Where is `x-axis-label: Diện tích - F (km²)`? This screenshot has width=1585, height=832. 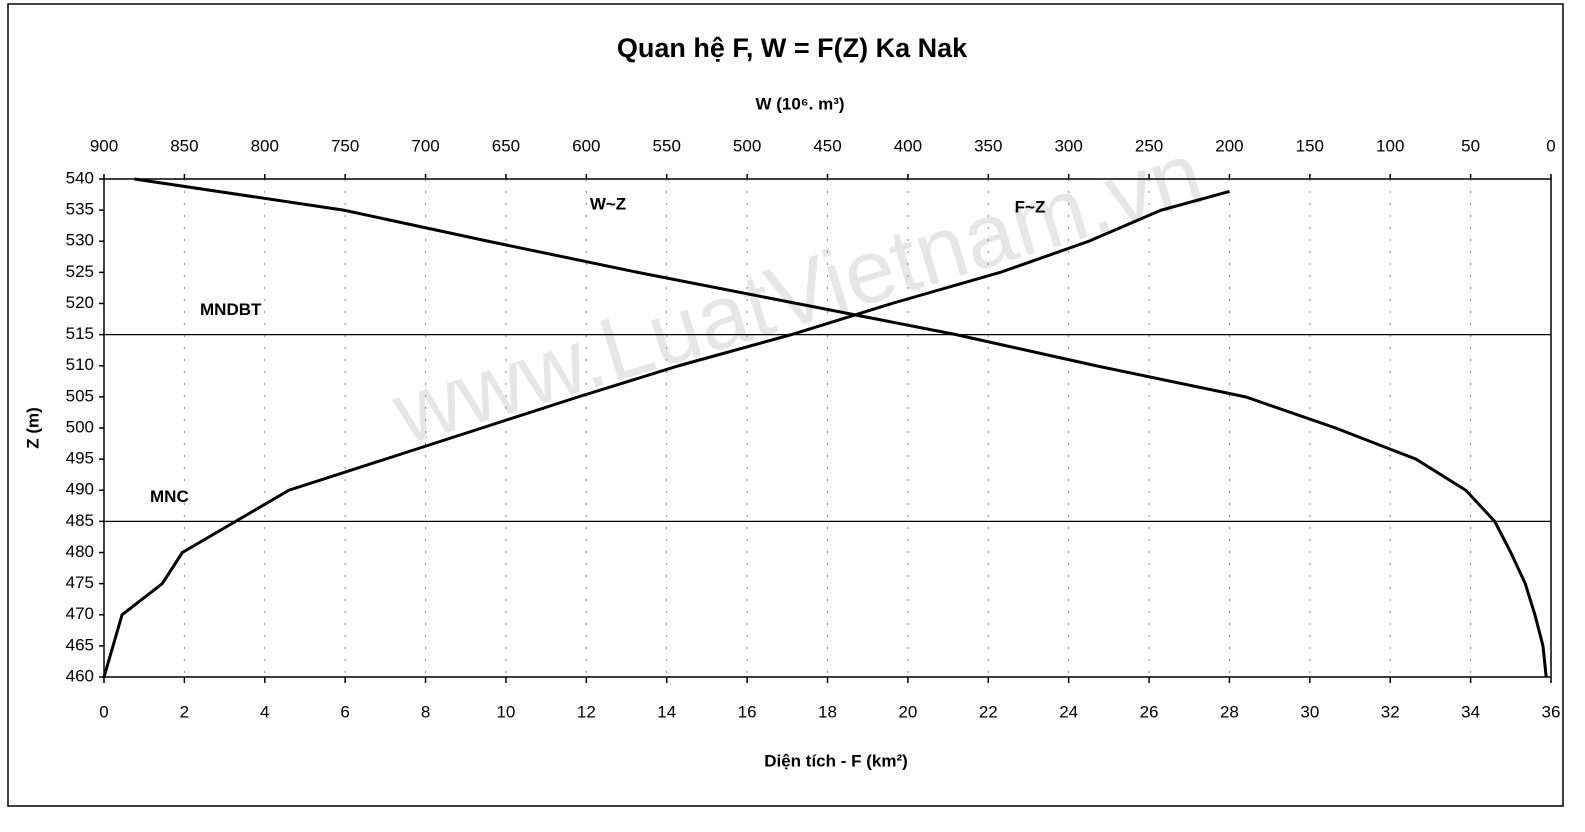 x-axis-label: Diện tích - F (km²) is located at coordinates (836, 760).